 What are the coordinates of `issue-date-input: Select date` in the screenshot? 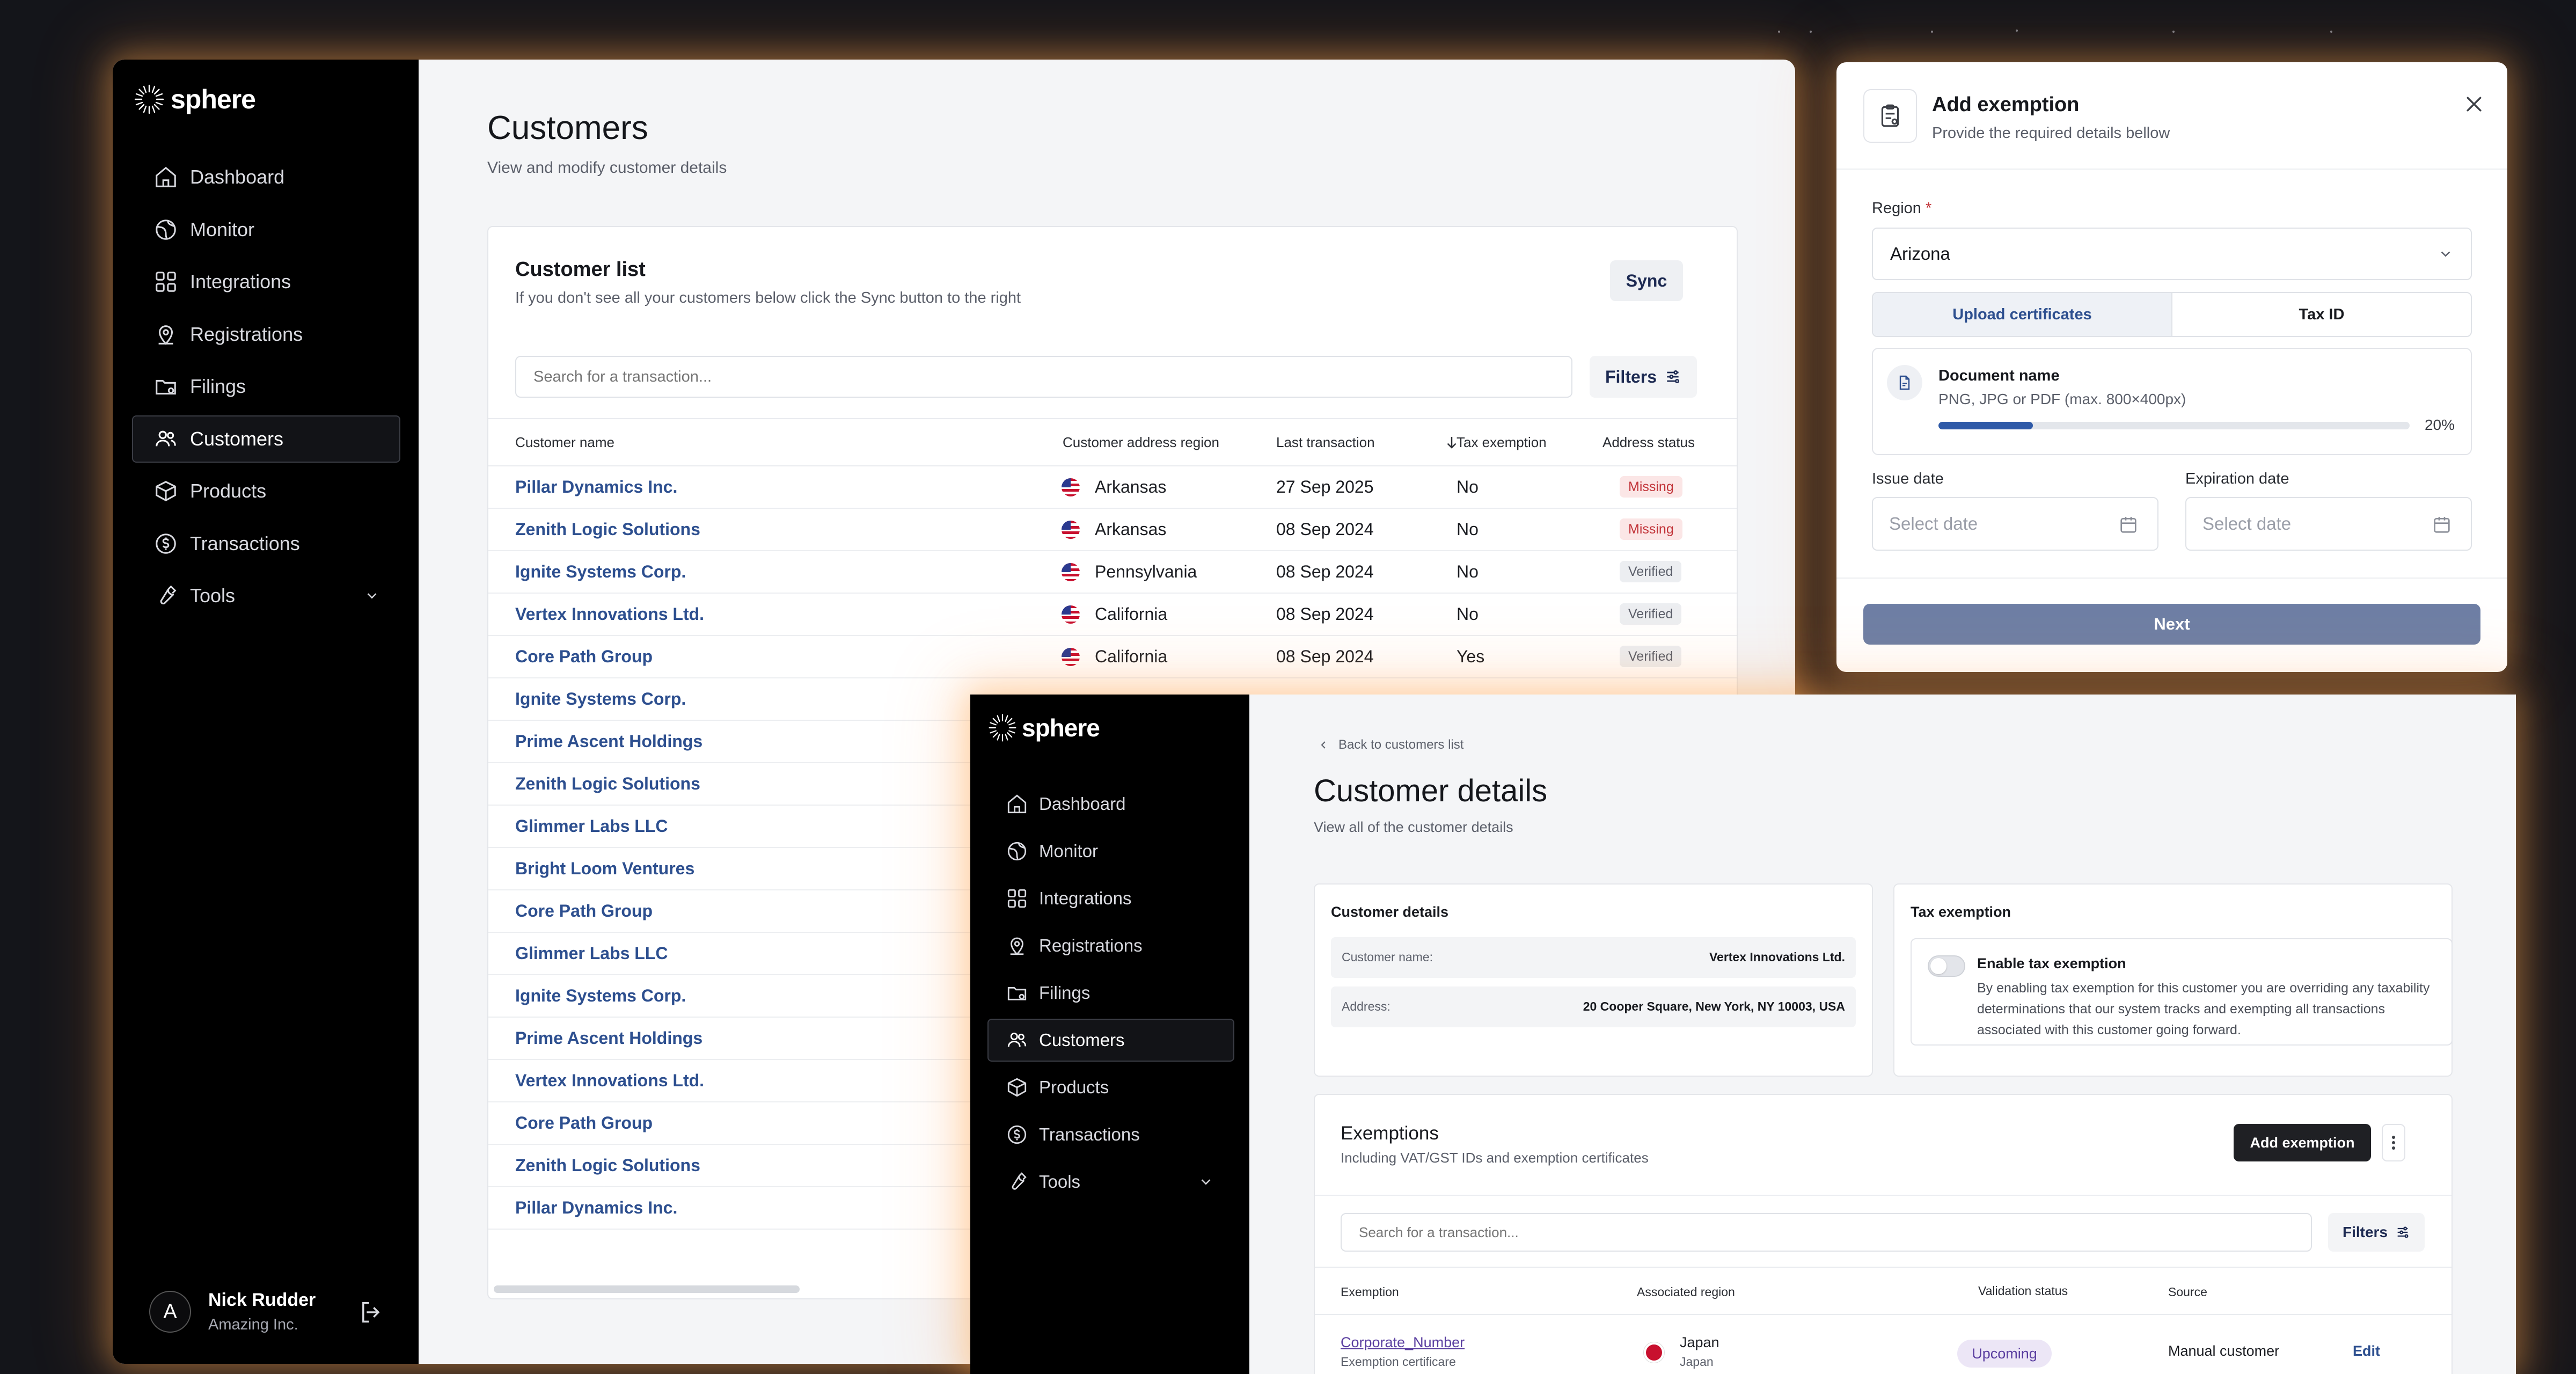 It's located at (2015, 524).